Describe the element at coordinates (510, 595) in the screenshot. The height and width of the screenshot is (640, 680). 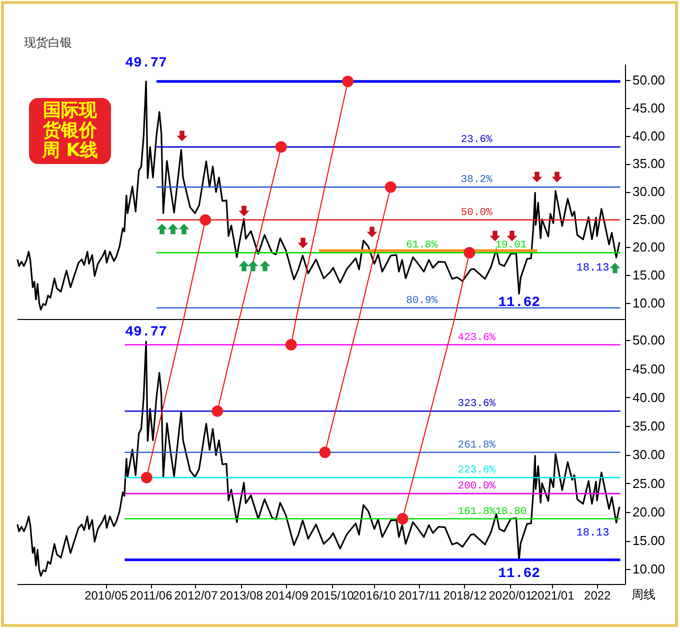
I see `x-tick-label: 2020/01` at that location.